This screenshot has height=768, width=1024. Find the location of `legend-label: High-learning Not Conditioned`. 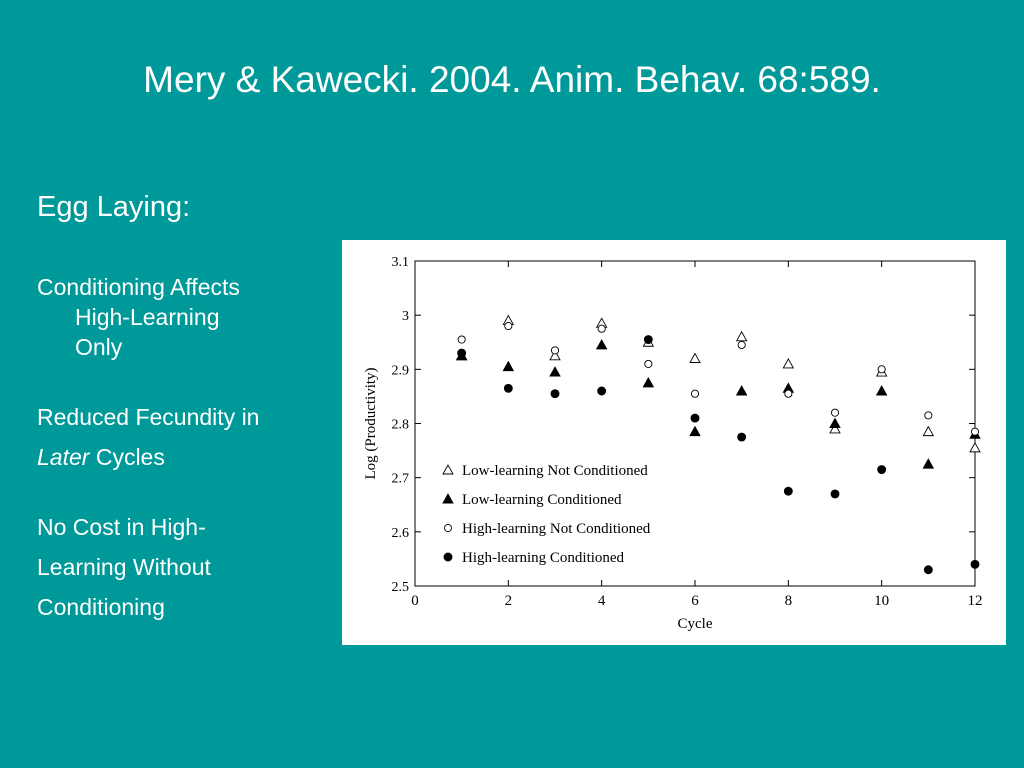

legend-label: High-learning Not Conditioned is located at coordinates (556, 529).